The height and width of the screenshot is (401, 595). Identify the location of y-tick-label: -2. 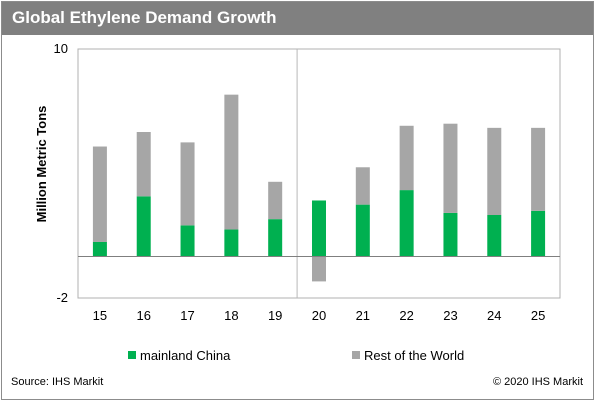
(62, 297).